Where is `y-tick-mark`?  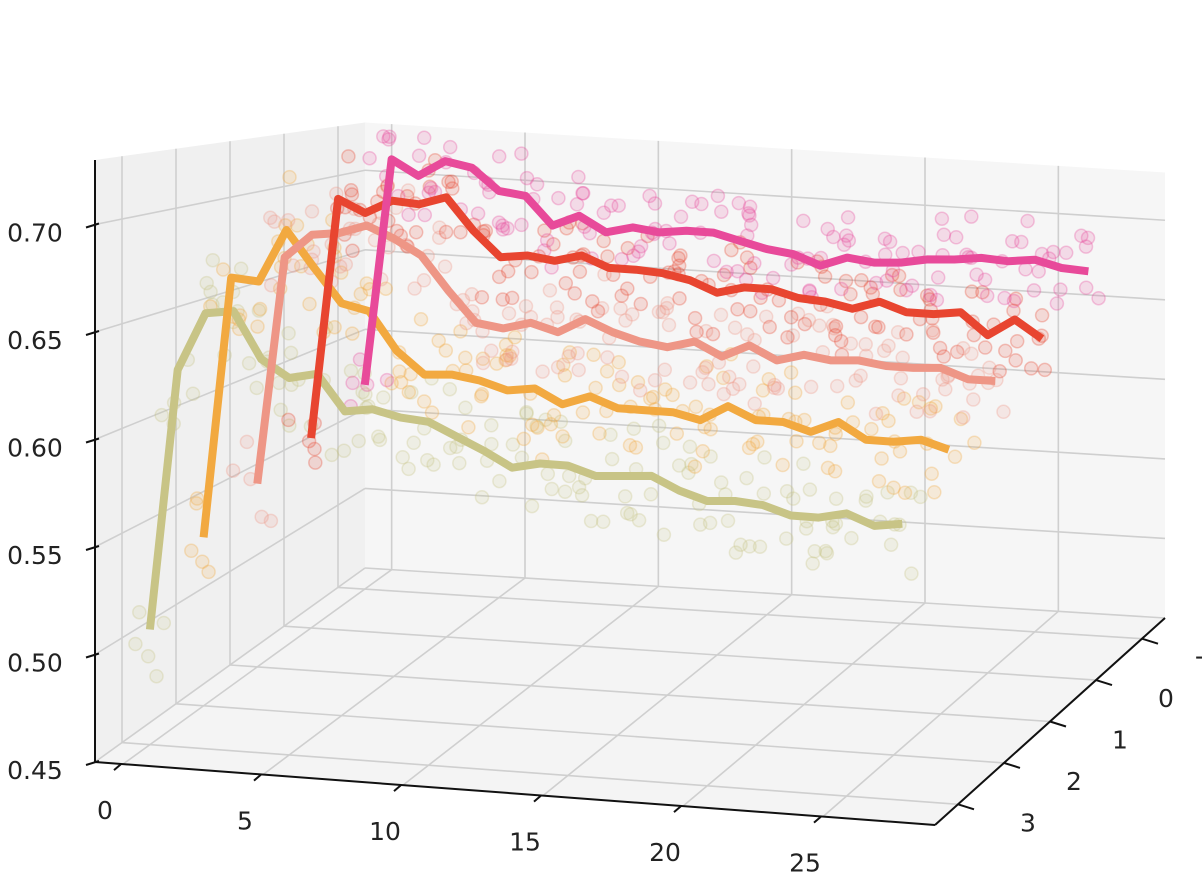 y-tick-mark is located at coordinates (1104, 683).